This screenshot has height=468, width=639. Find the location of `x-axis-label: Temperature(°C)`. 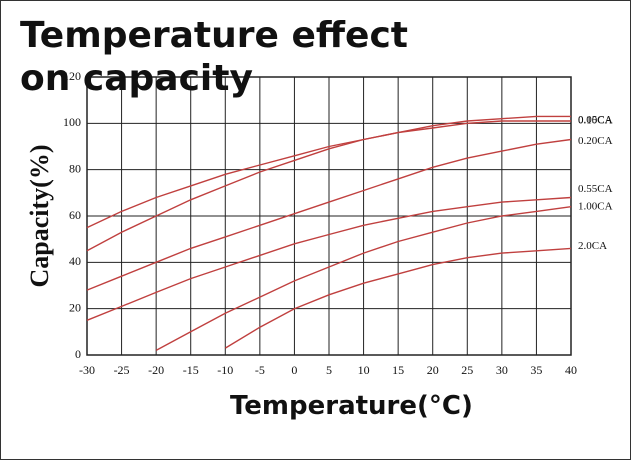

x-axis-label: Temperature(°C) is located at coordinates (351, 406).